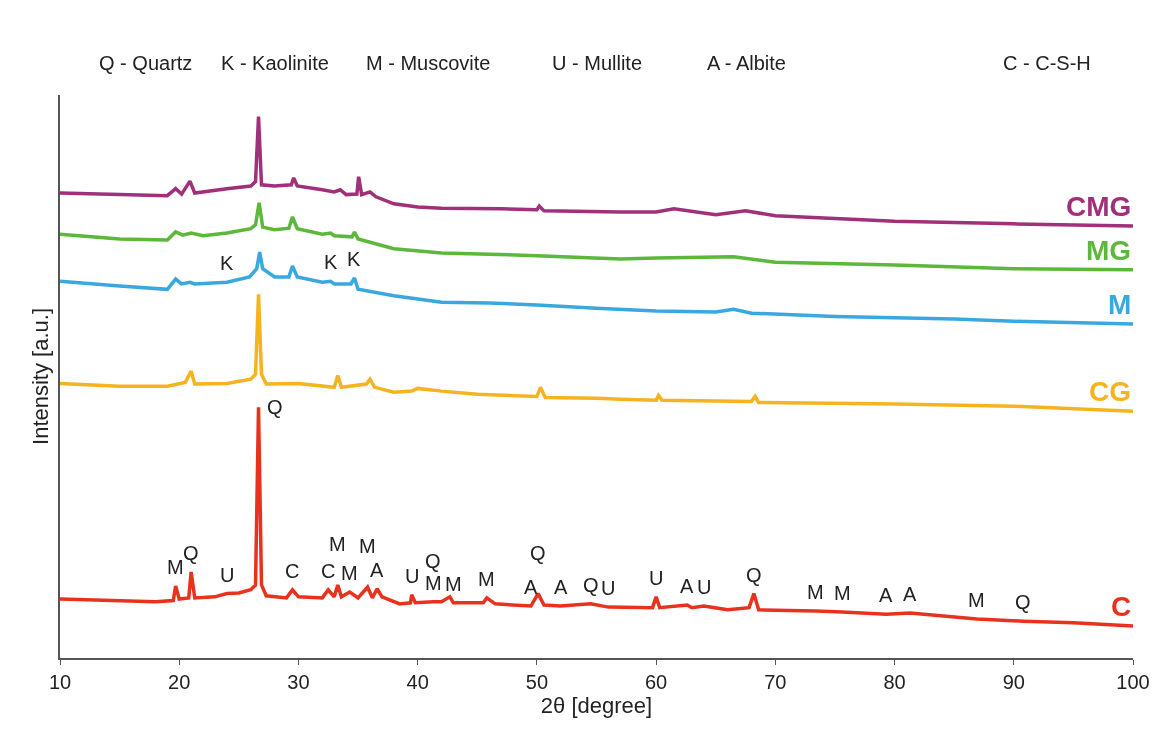  Describe the element at coordinates (1047, 63) in the screenshot. I see `text: C - C-S-H` at that location.